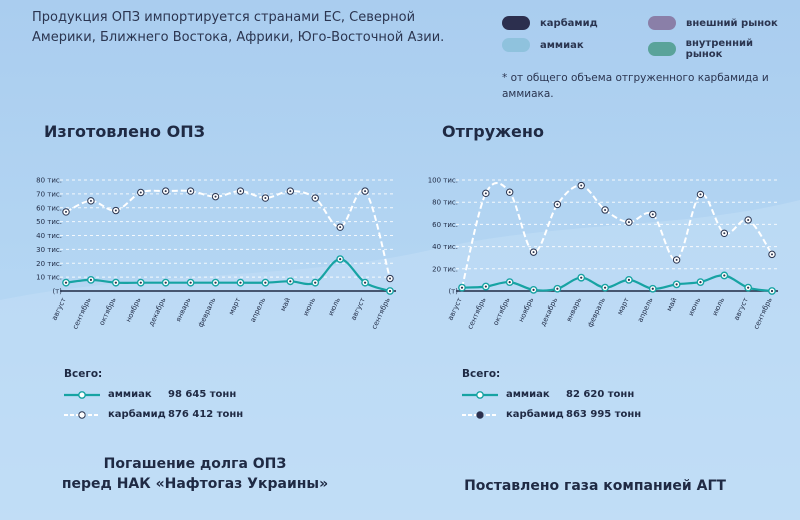 The image size is (800, 520). What do you see at coordinates (195, 484) in the screenshot?
I see `debt-repayment-heading-line-2: перед НАК «Нафтогаз Украины»` at bounding box center [195, 484].